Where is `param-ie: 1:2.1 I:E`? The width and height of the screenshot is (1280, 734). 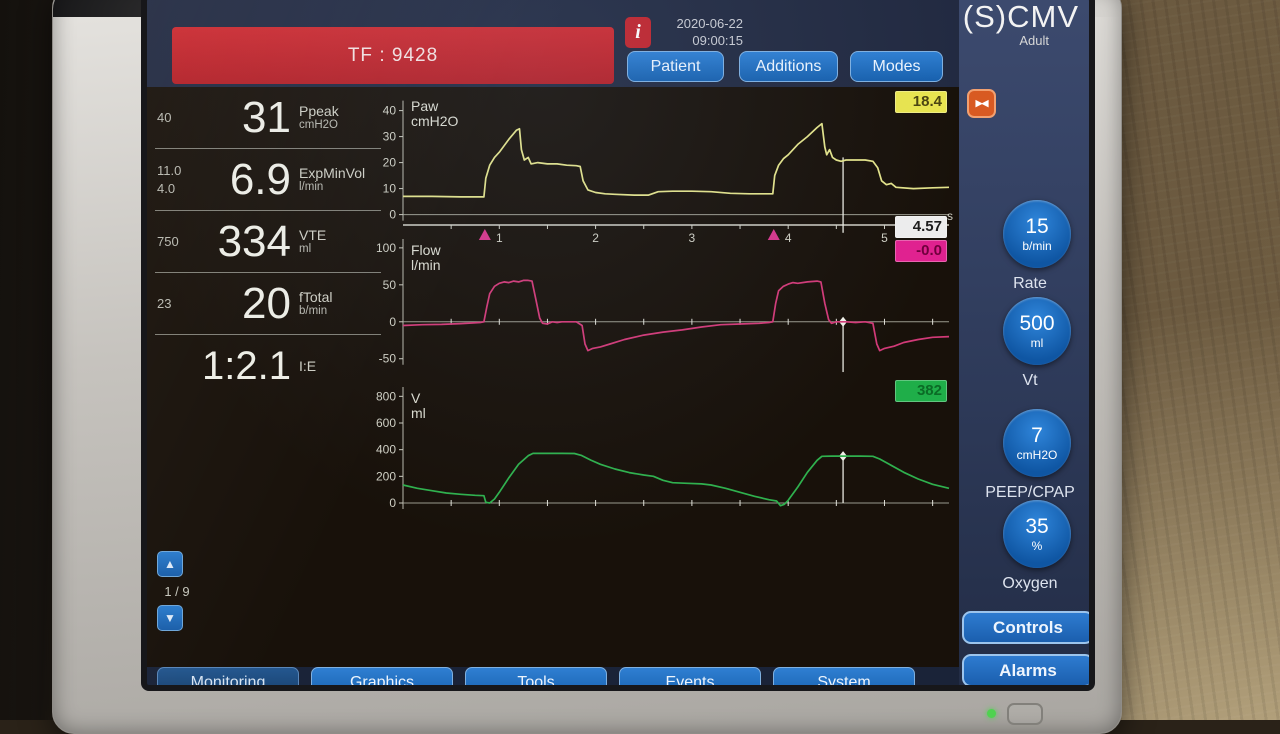
param-ie: 1:2.1 I:E is located at coordinates (268, 366).